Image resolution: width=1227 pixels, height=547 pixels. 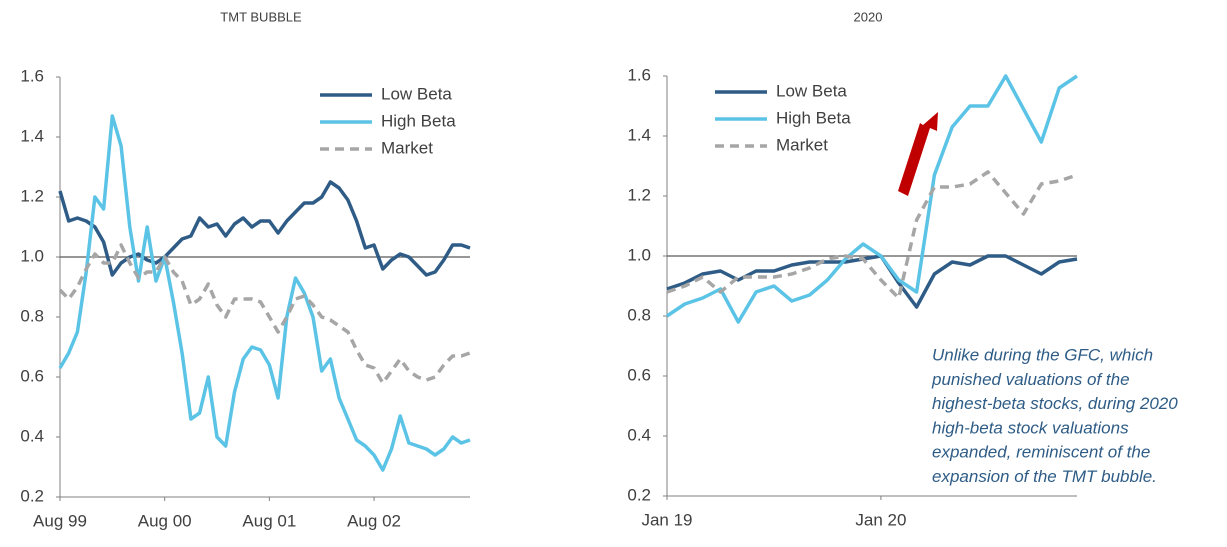 I want to click on x-tick-label: Aug 01, so click(x=269, y=520).